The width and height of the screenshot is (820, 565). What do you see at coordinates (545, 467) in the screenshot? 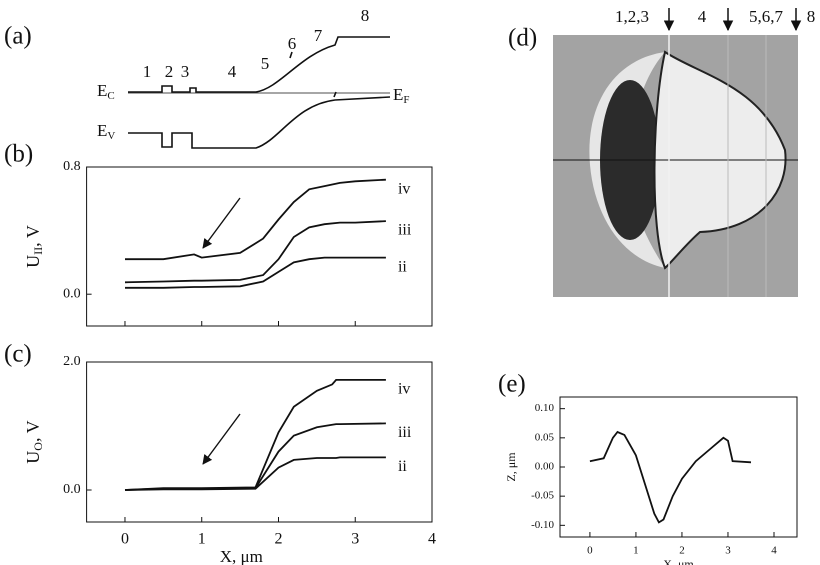
I see `y-tick-label: 0.00` at bounding box center [545, 467].